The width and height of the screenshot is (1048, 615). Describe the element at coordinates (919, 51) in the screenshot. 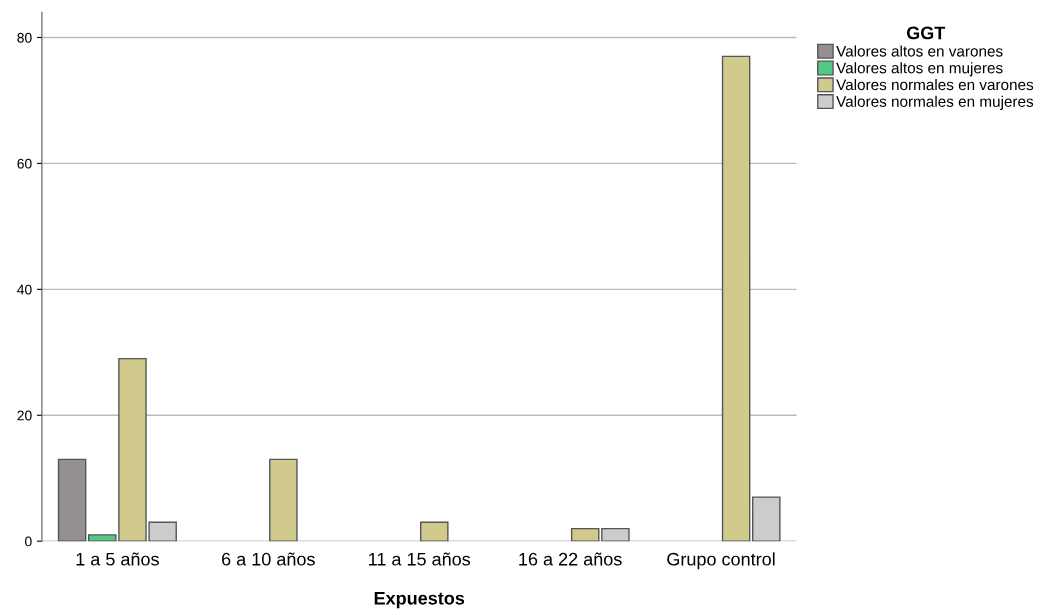

I see `legend-label: Valores altos en varones` at that location.